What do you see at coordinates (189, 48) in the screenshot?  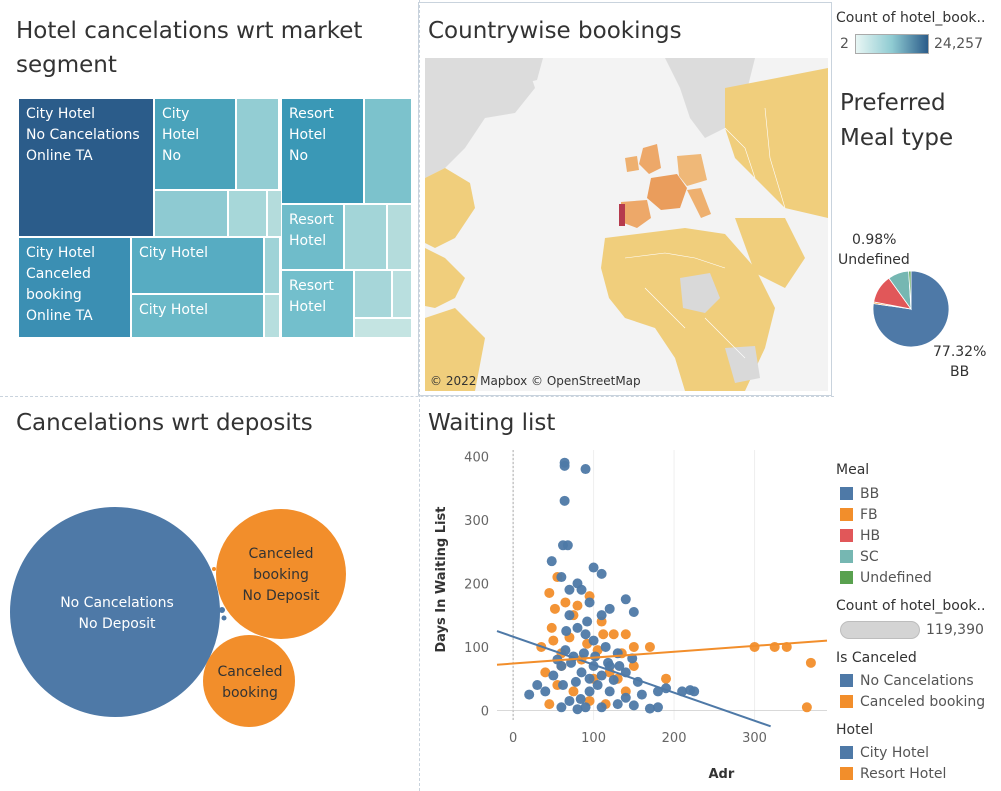 I see `treemap-title: Hotel cancelations wrt market segment` at bounding box center [189, 48].